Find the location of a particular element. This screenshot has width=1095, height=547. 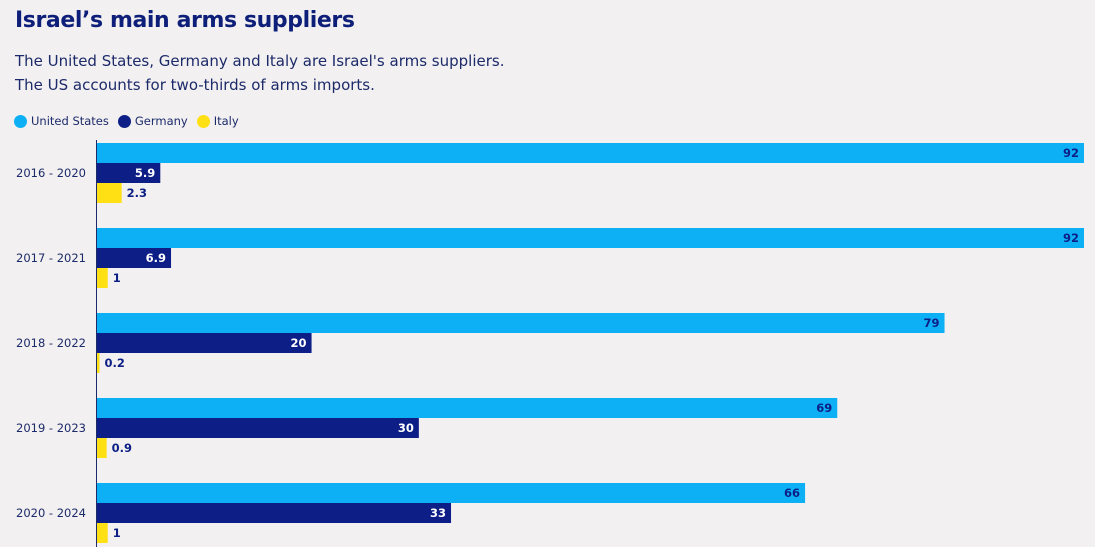

data-label-united-states-2017-2021: 92 is located at coordinates (1071, 238).